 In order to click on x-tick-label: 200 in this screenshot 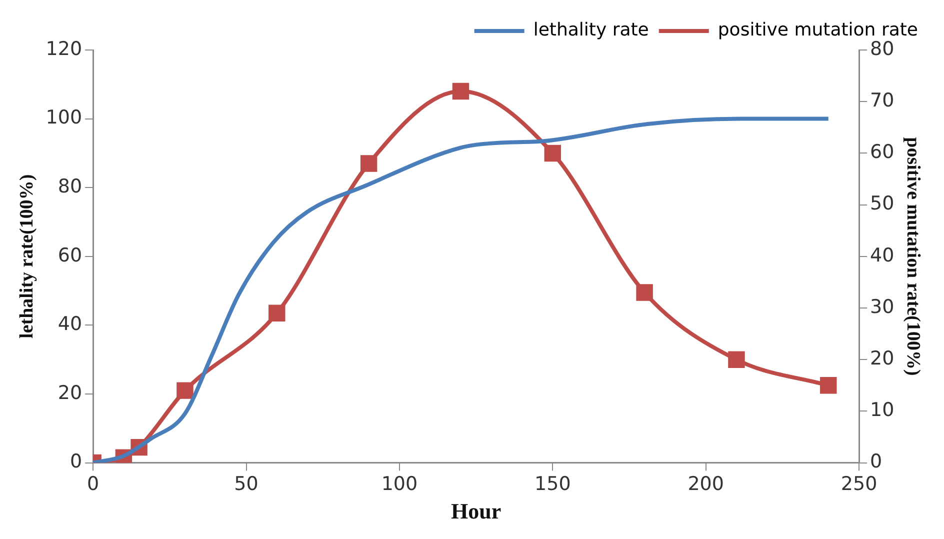, I will do `click(706, 484)`.